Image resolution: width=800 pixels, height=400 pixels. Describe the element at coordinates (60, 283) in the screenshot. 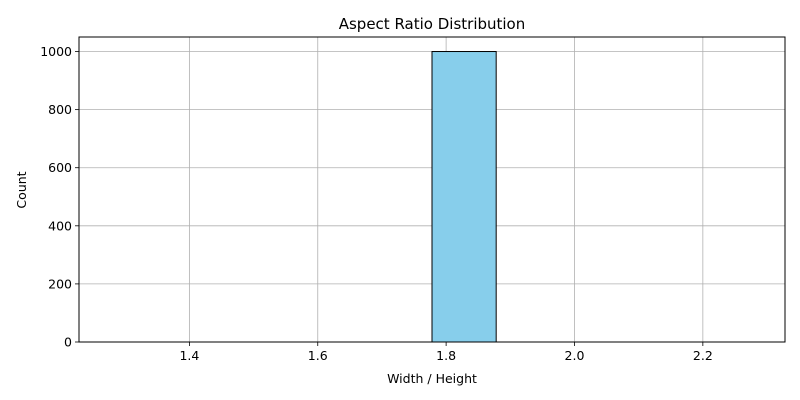

I see `y-tick-label: 200` at that location.